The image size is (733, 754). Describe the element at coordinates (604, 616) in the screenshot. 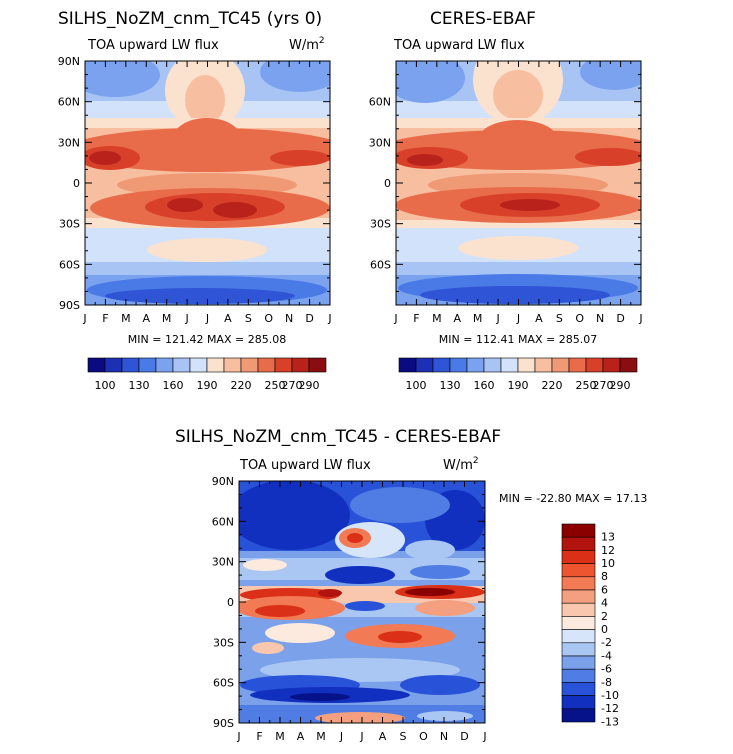

I see `colorbar-label: 2` at that location.